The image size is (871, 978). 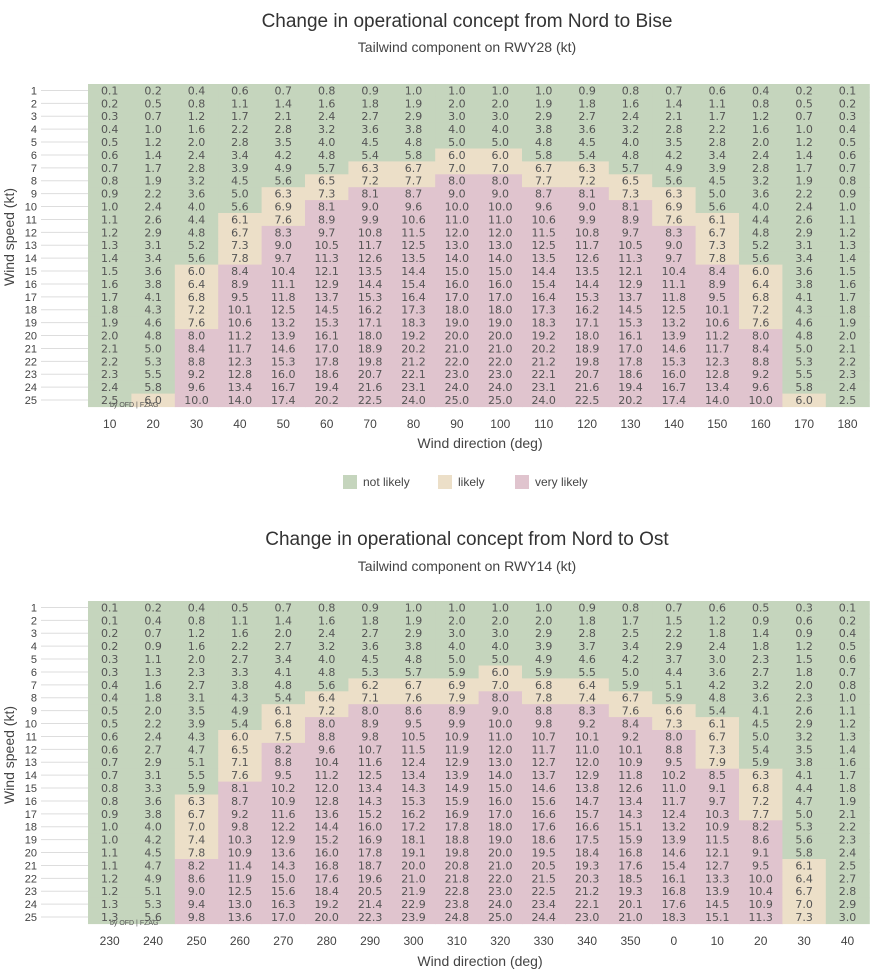 What do you see at coordinates (414, 116) in the screenshot?
I see `cell-value: 2.9` at bounding box center [414, 116].